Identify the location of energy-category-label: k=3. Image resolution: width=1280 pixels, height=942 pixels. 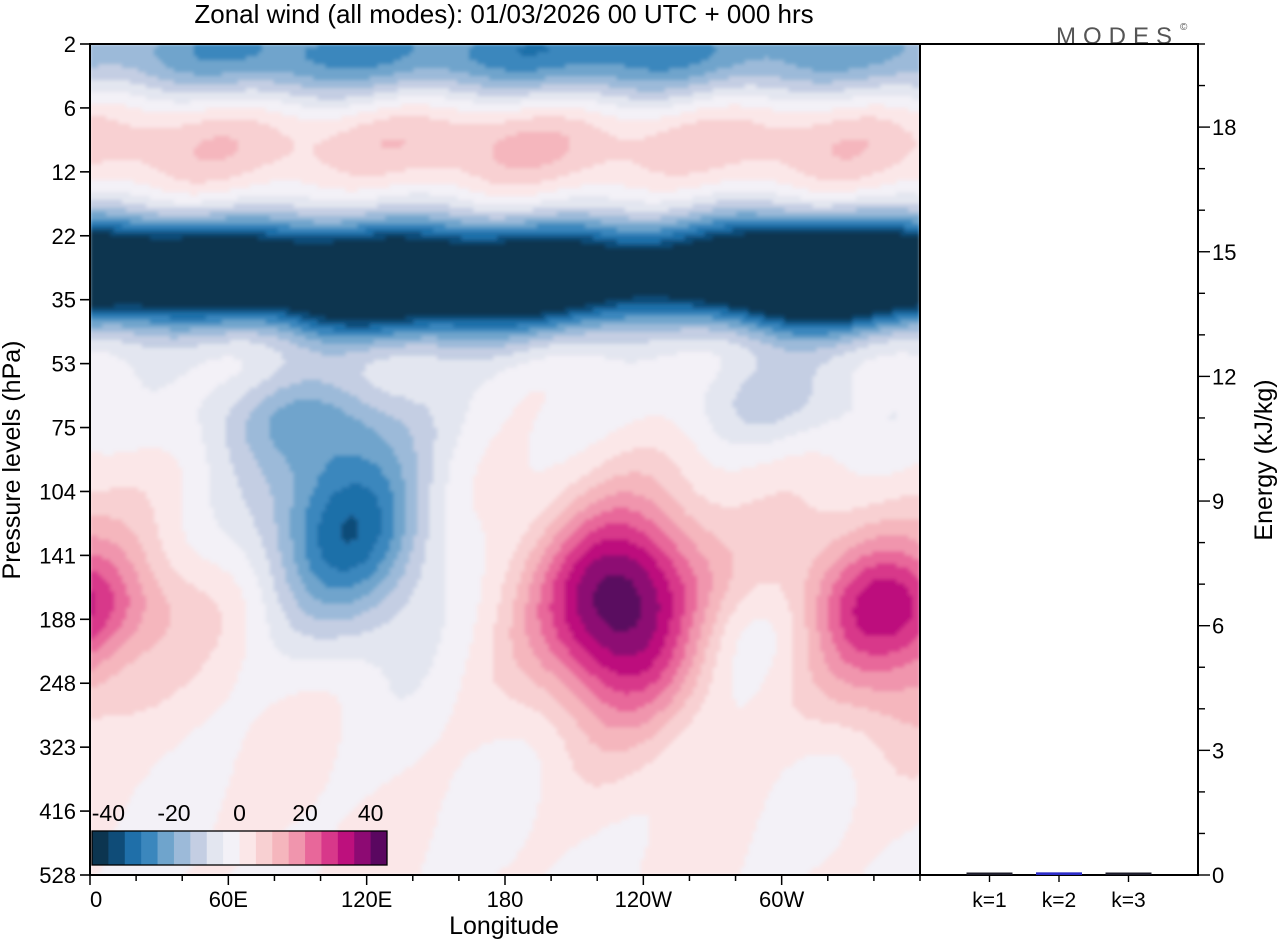
(1128, 900).